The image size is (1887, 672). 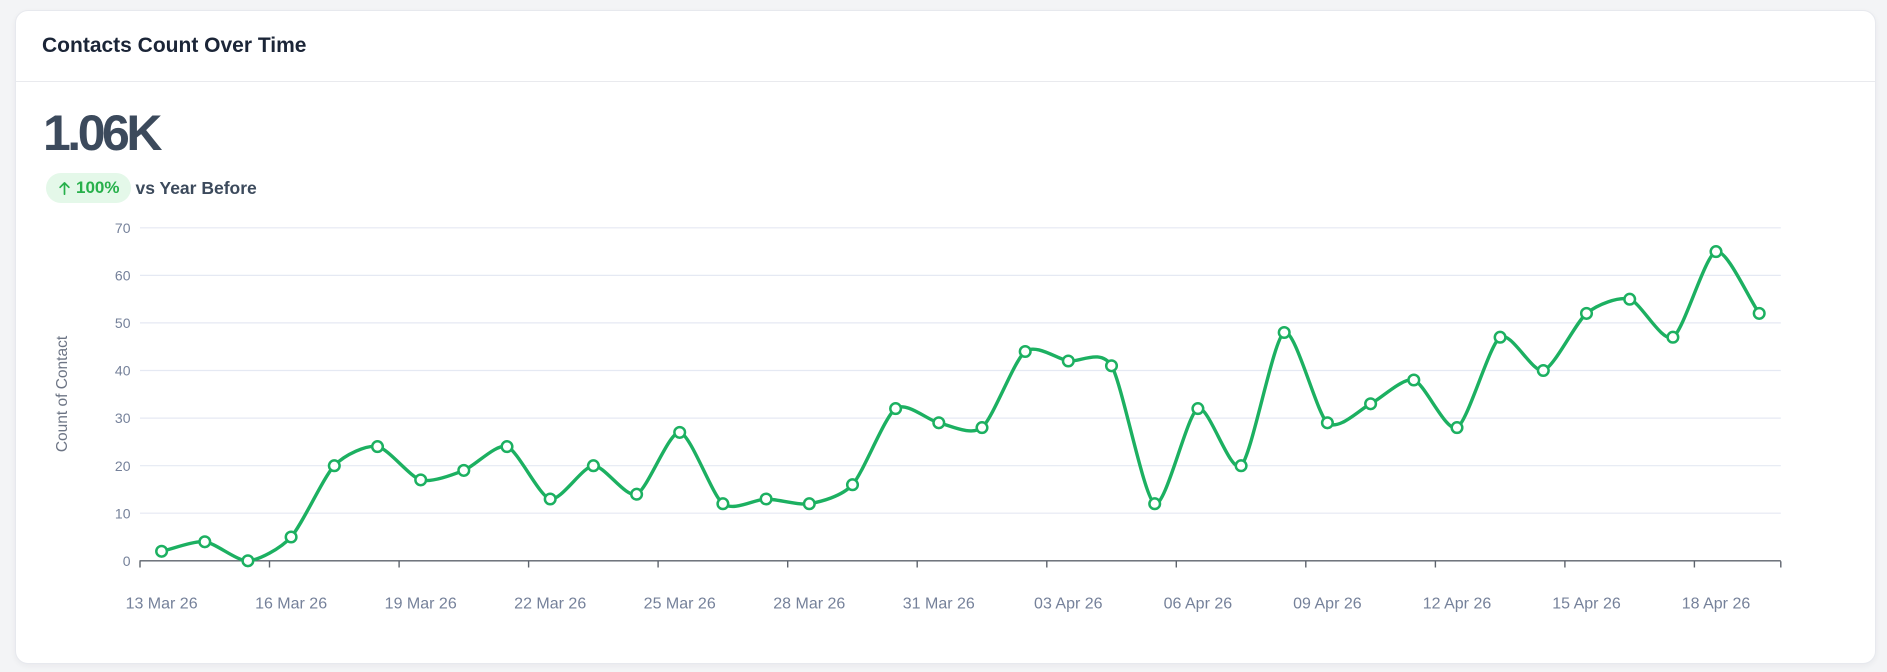 I want to click on svg-text: 28 Mar 26, so click(x=809, y=604).